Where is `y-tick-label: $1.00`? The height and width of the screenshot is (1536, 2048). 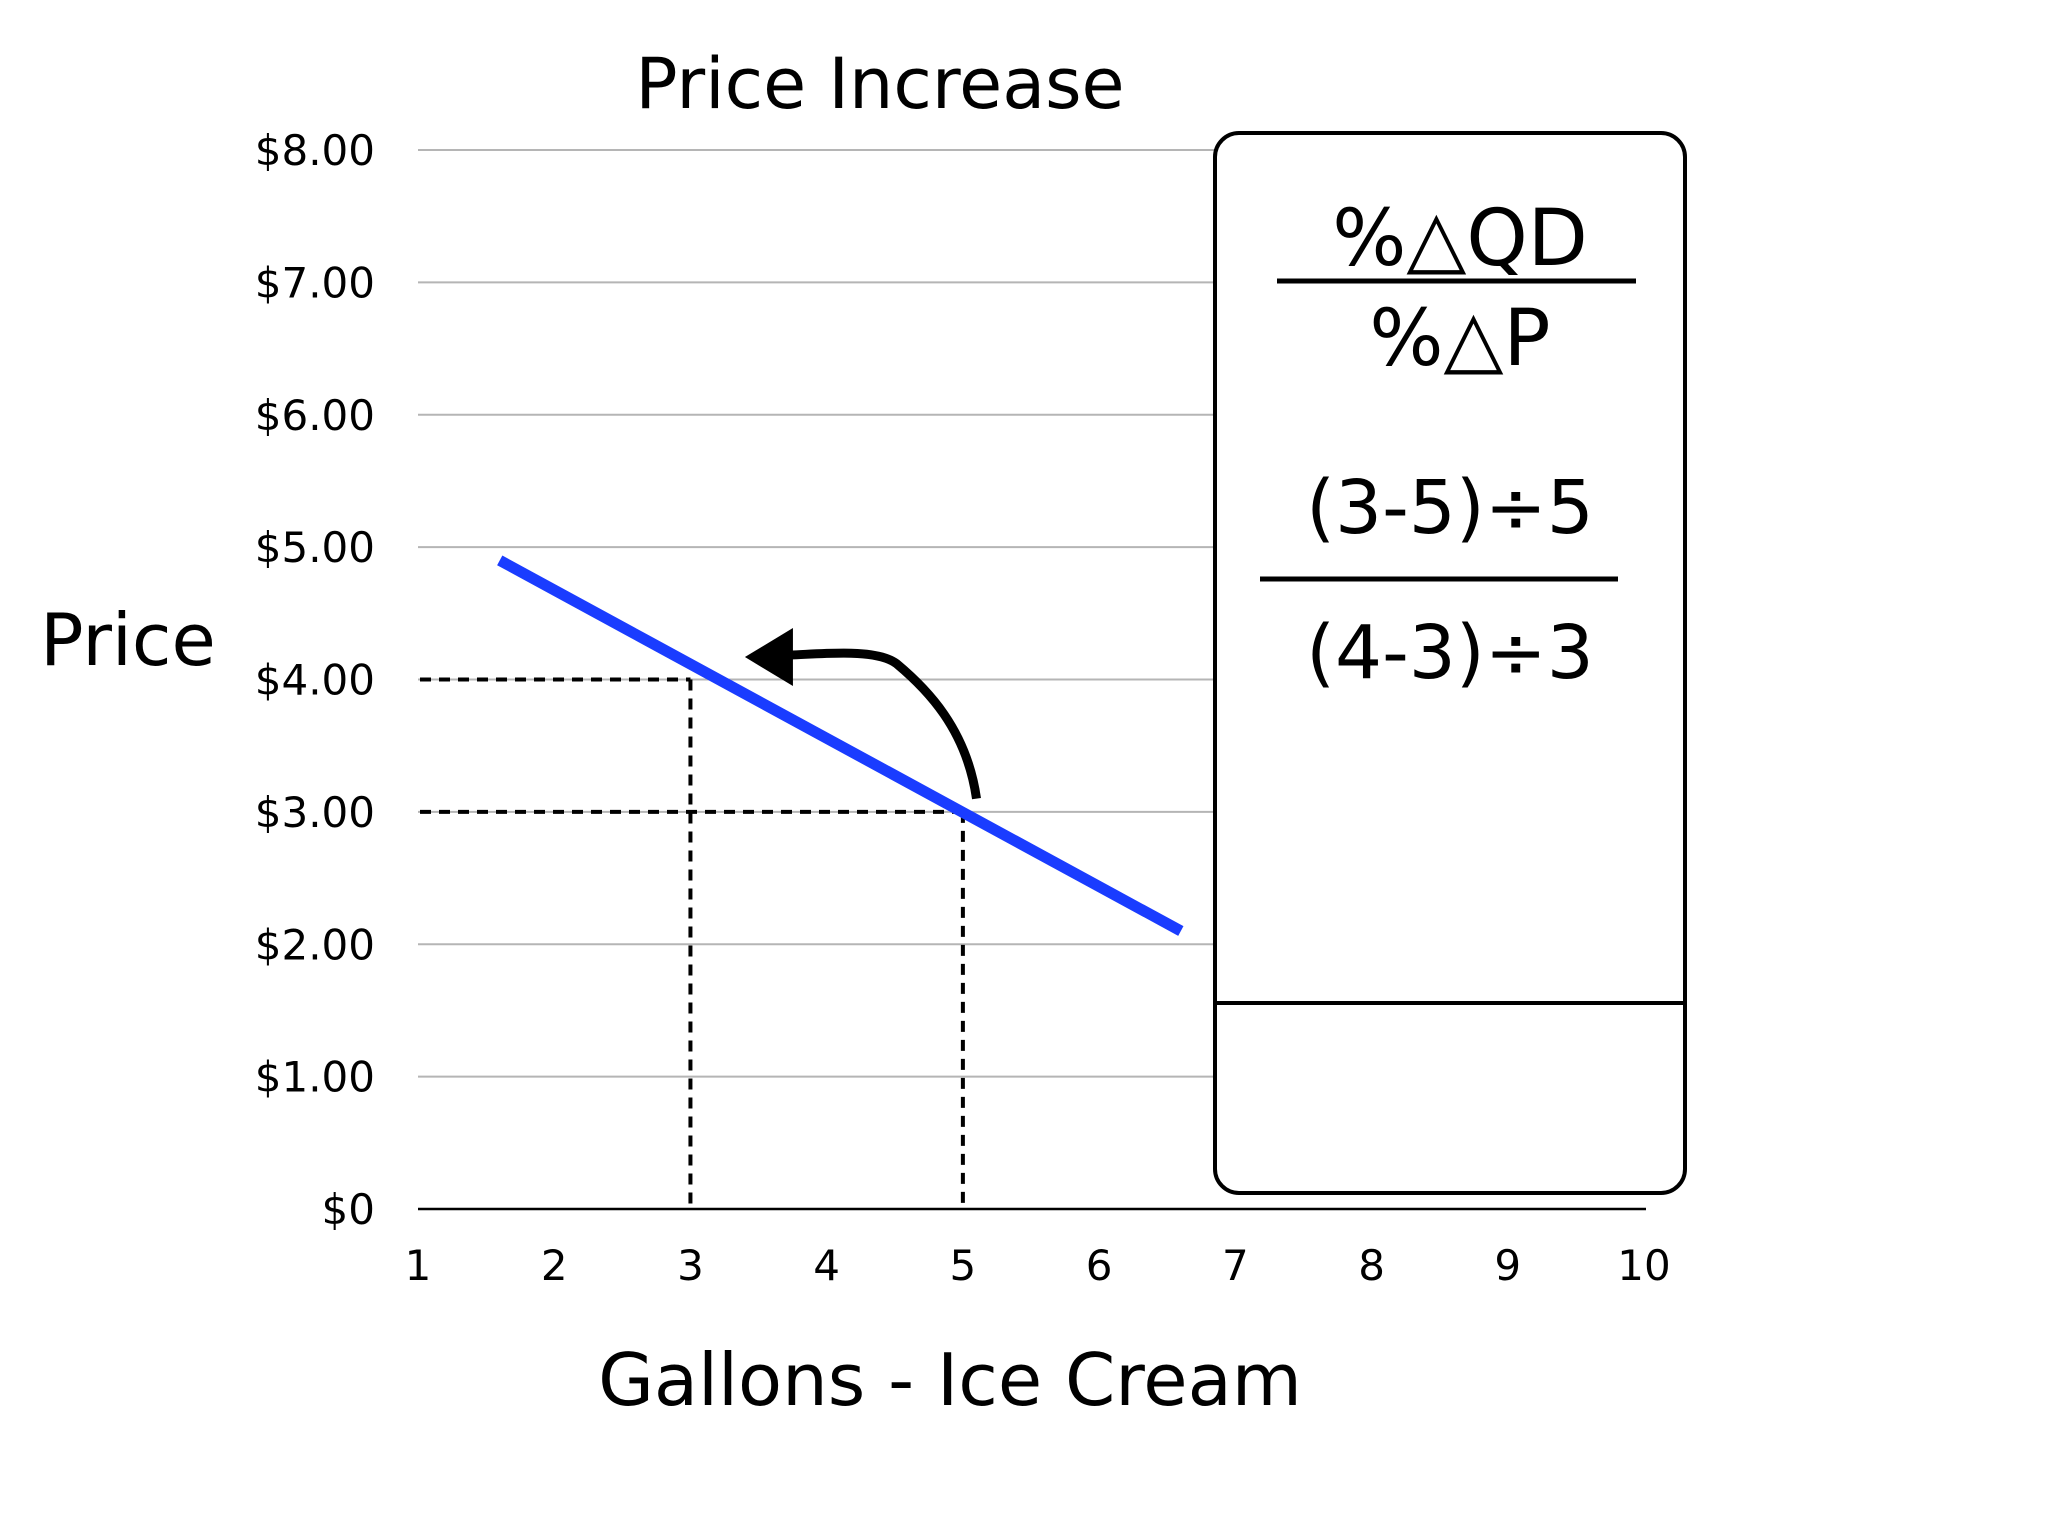 y-tick-label: $1.00 is located at coordinates (315, 1077).